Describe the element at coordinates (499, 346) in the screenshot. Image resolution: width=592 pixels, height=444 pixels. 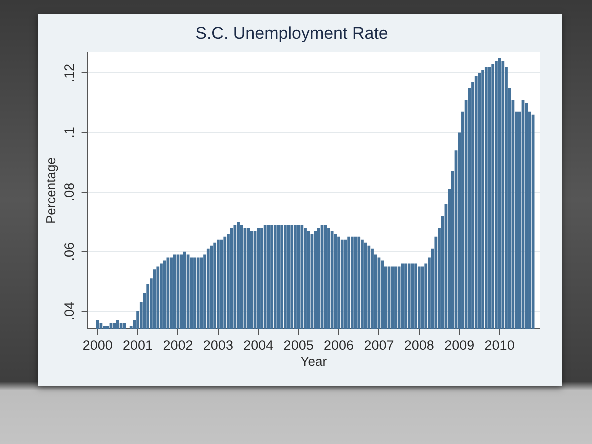
I see `x-tick-label: 2010` at that location.